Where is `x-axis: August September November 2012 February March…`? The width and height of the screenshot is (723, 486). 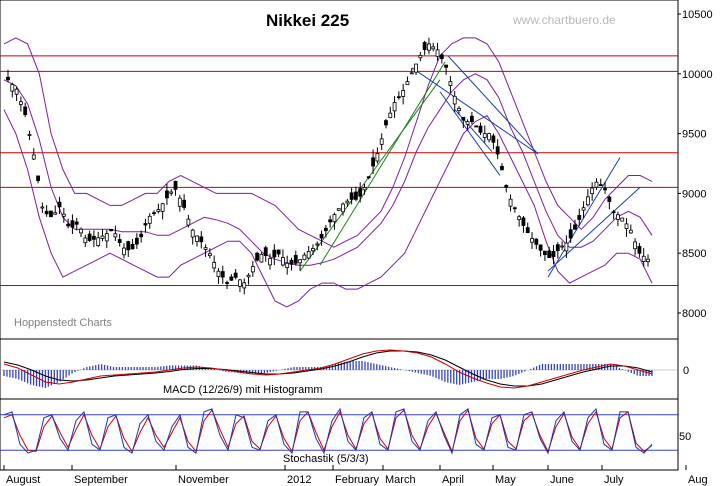
x-axis: August September November 2012 February March… is located at coordinates (355, 475).